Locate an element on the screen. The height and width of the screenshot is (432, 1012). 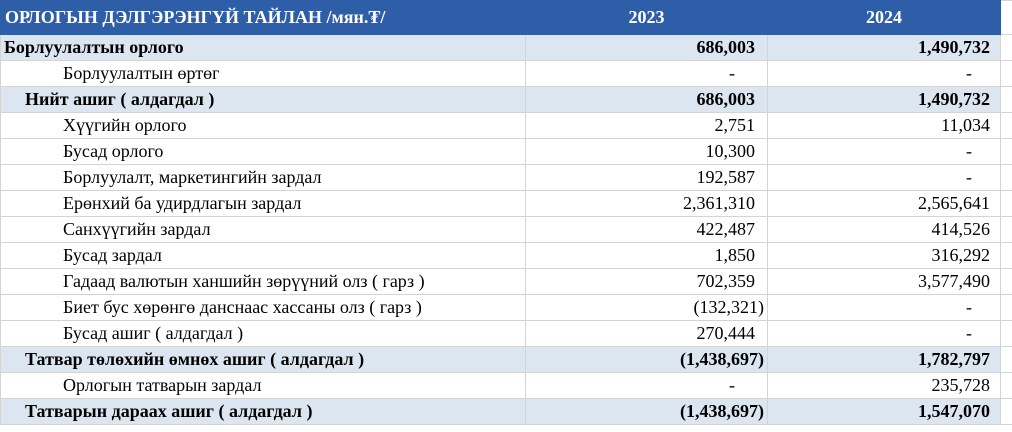
row-value: 1,782,797 is located at coordinates (884, 359).